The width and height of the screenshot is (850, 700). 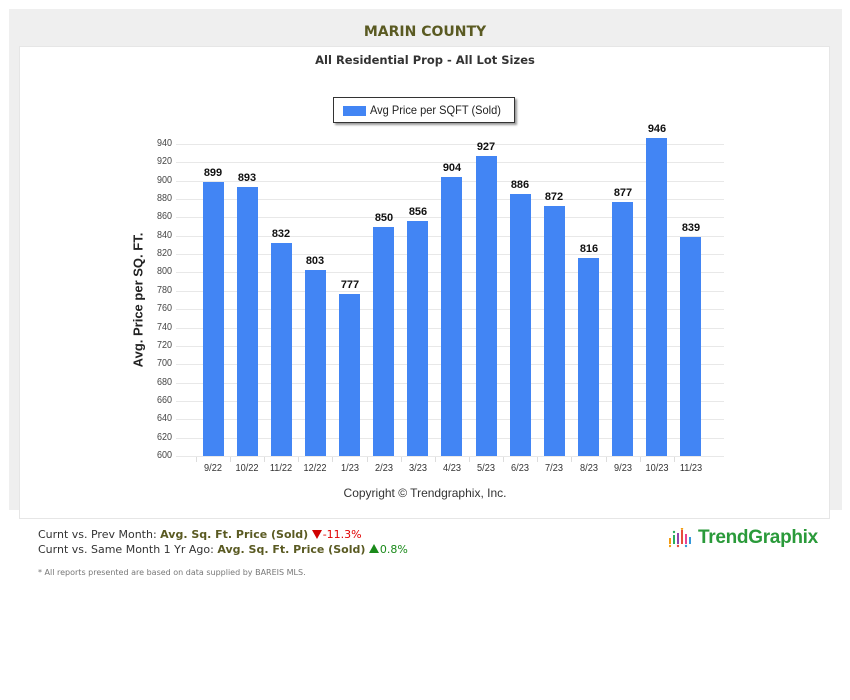 What do you see at coordinates (554, 197) in the screenshot?
I see `bar-value-label: 872` at bounding box center [554, 197].